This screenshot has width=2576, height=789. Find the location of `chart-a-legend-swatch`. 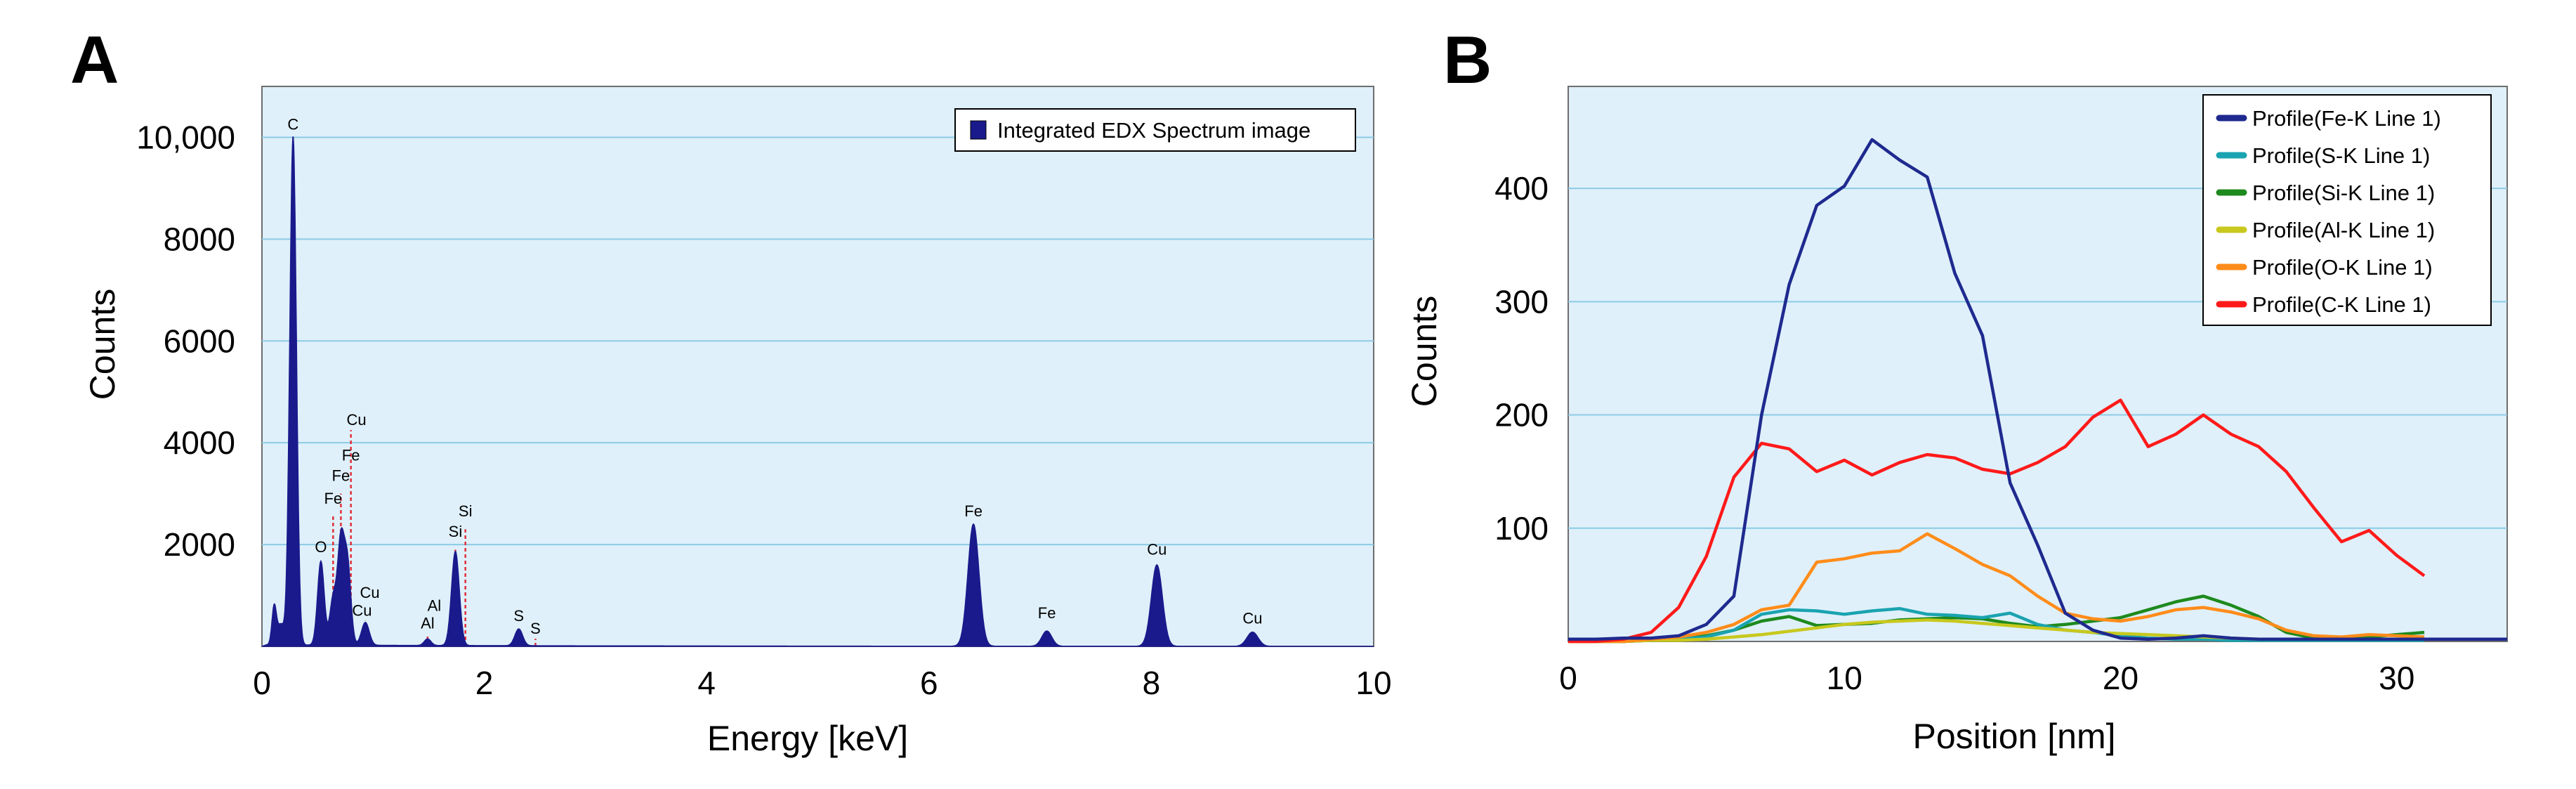

chart-a-legend-swatch is located at coordinates (979, 130).